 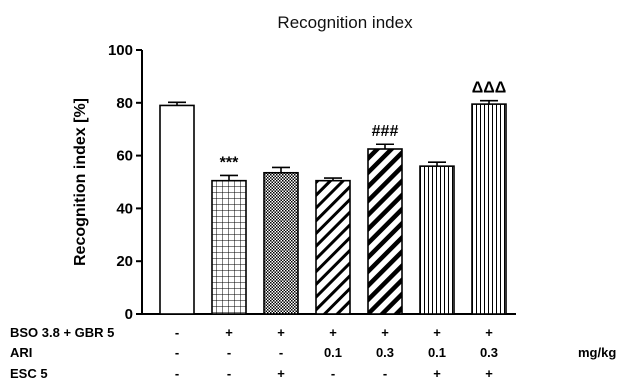 I want to click on y-tick-label: 80, so click(x=124, y=103).